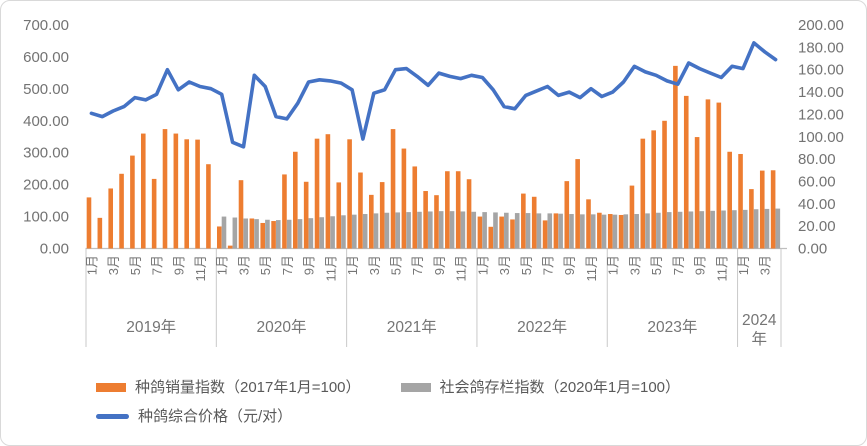  What do you see at coordinates (821, 47) in the screenshot?
I see `svg-text: 180.00` at bounding box center [821, 47].